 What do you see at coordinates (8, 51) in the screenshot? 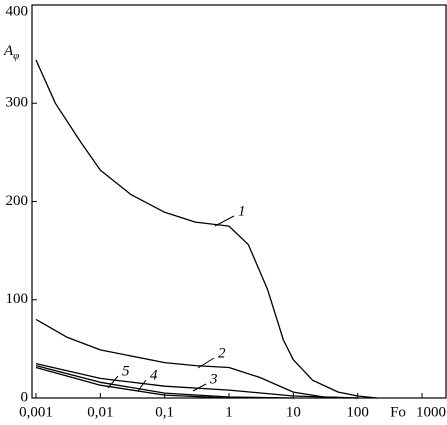
I see `y-axis-label-main: A` at bounding box center [8, 51].